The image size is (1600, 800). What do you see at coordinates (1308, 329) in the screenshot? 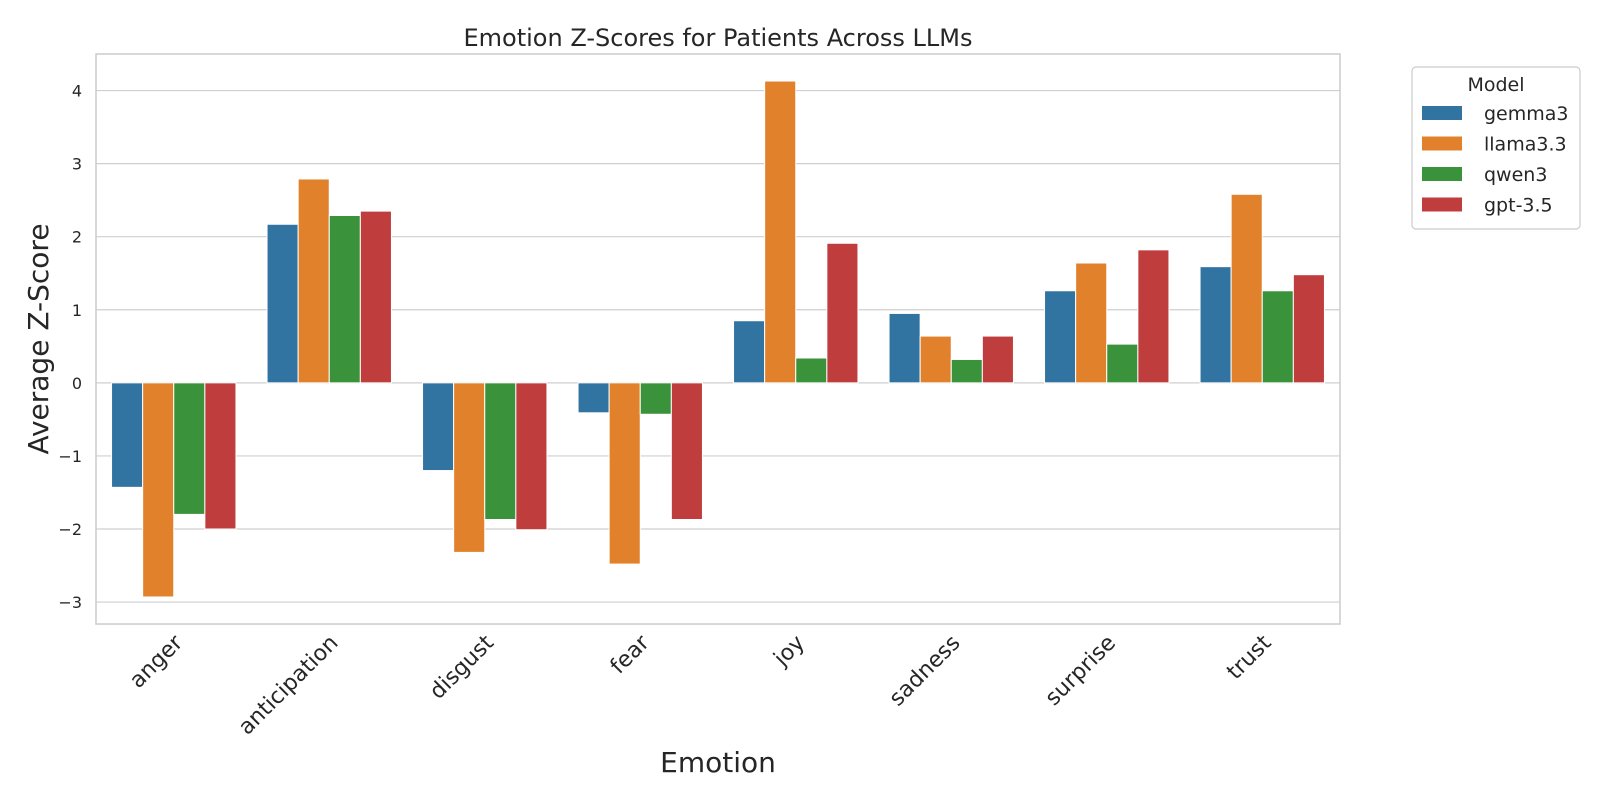
I see `bar-gpt-3.5-trust` at bounding box center [1308, 329].